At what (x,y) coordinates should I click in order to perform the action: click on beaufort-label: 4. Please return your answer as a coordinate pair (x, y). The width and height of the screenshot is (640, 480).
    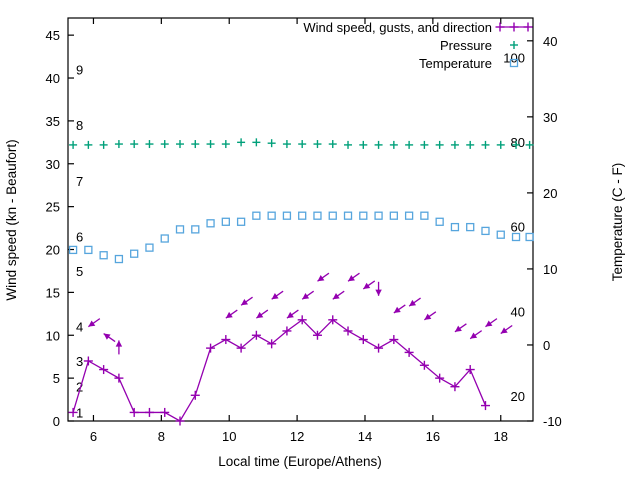
    Looking at the image, I should click on (79, 327).